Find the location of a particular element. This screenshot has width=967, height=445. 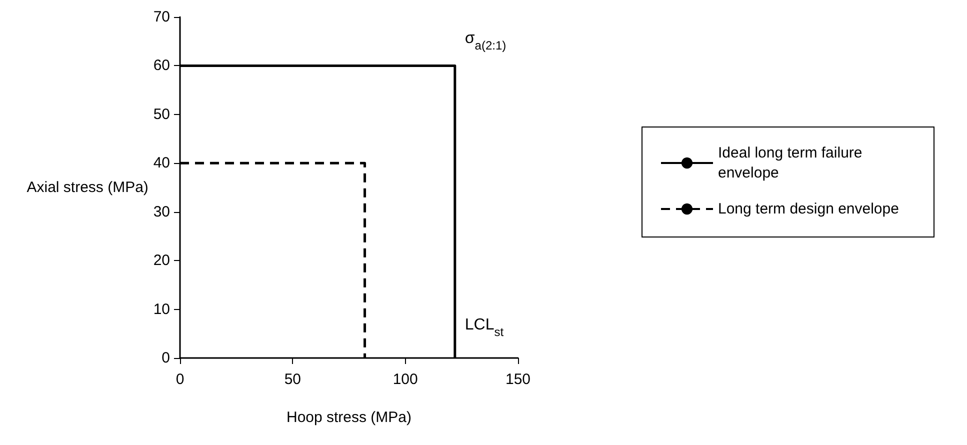

y-tick-label: 0 is located at coordinates (166, 358).